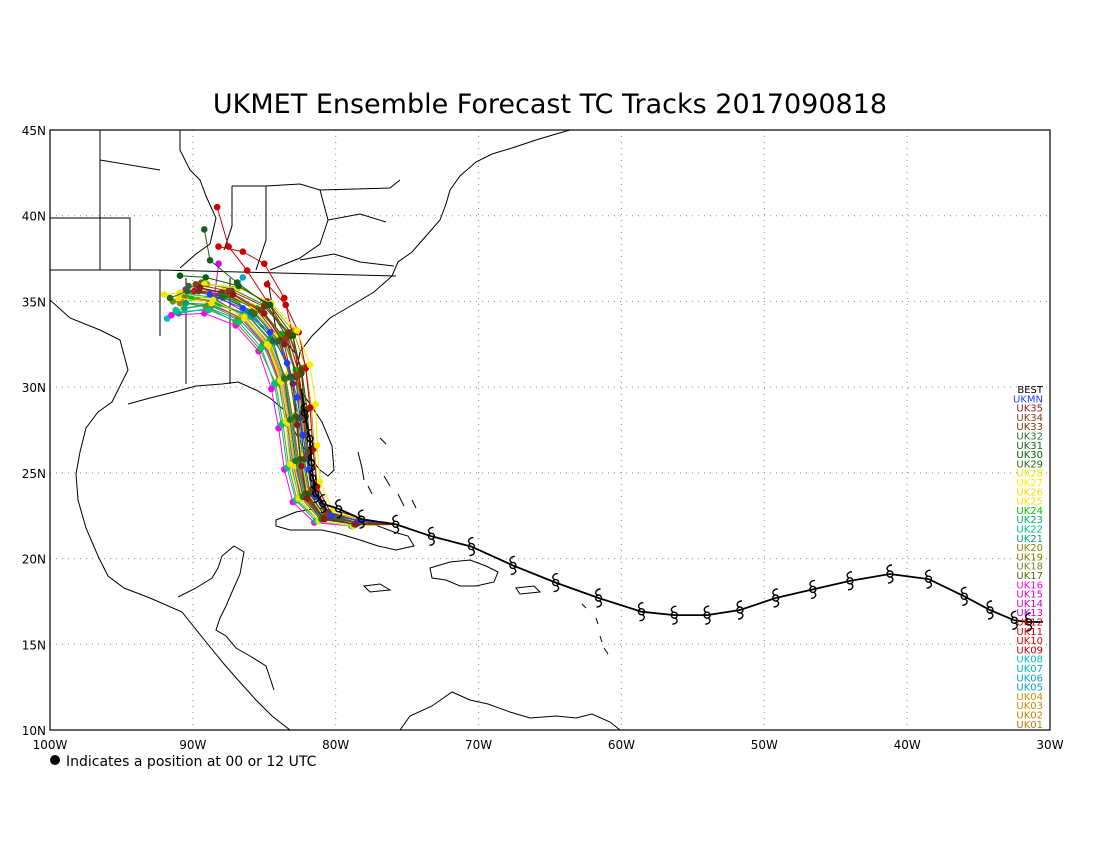  Describe the element at coordinates (1029, 409) in the screenshot. I see `legend-entry: UK35` at that location.